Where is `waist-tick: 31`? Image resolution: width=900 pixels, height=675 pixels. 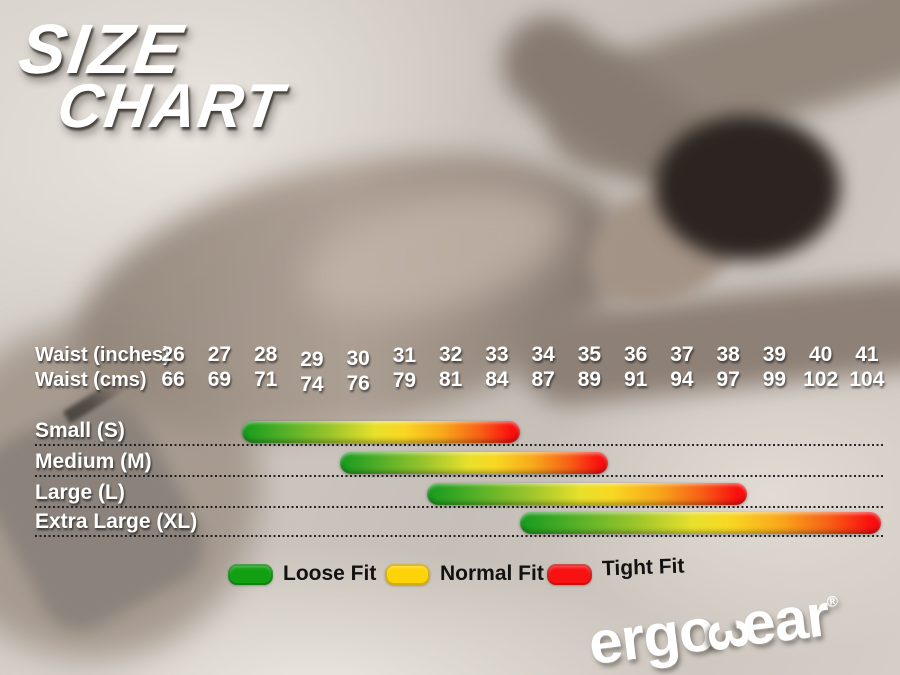
waist-tick: 31 is located at coordinates (404, 355).